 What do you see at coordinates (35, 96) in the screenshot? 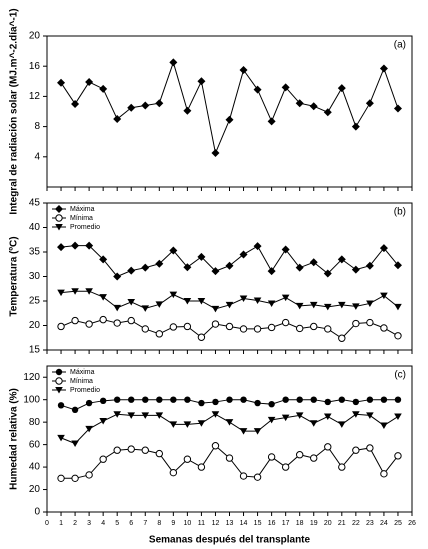
I see `y-tick-label: 12` at bounding box center [35, 96].